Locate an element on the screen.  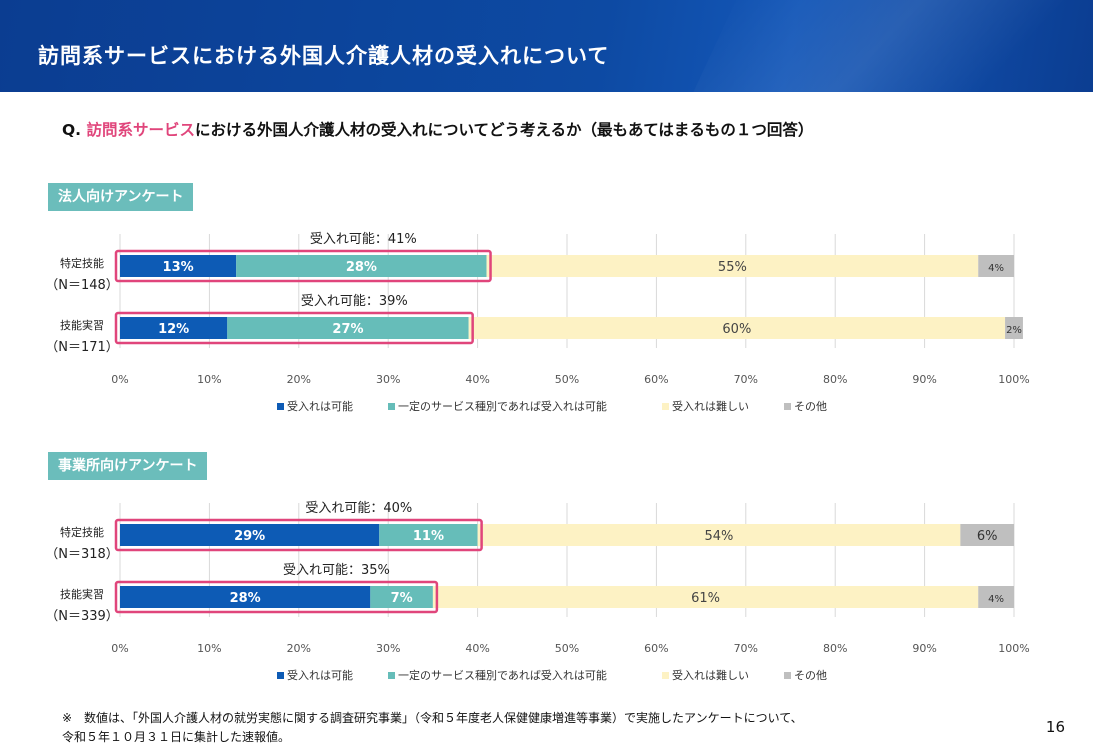
data-label: 55% is located at coordinates (732, 267).